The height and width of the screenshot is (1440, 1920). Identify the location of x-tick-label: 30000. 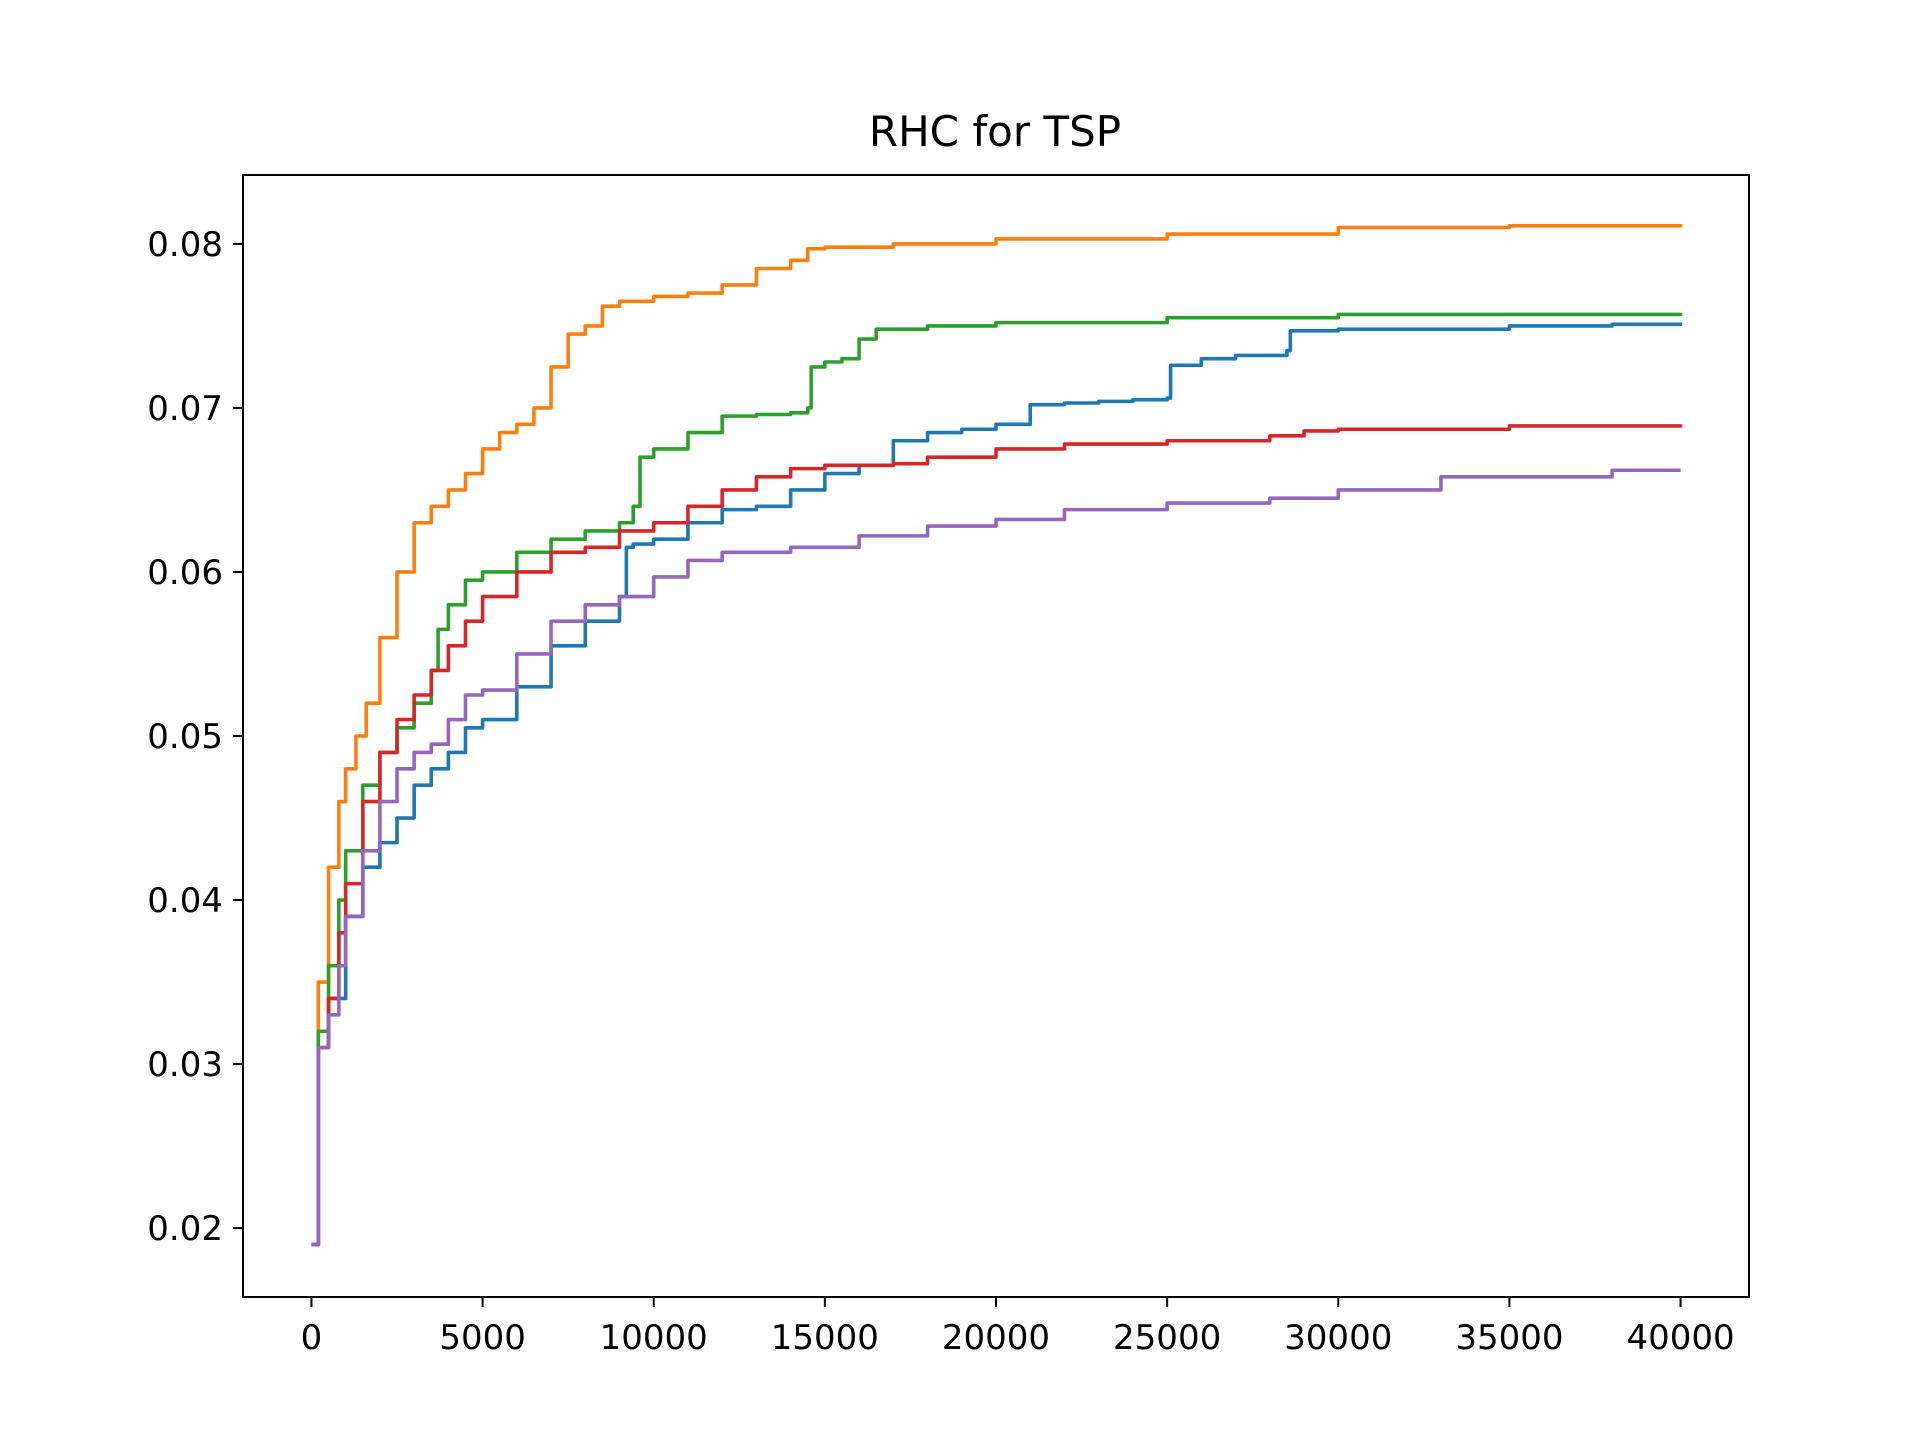
(1338, 1338).